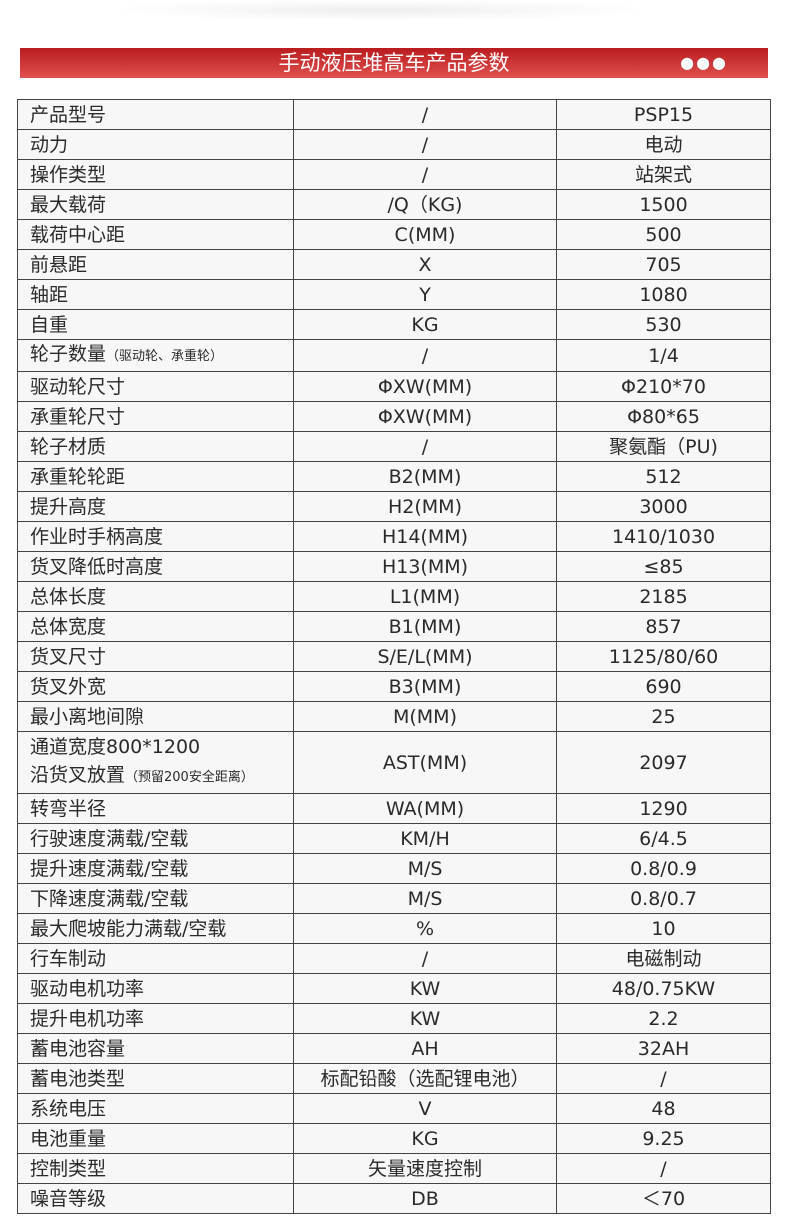  What do you see at coordinates (68, 354) in the screenshot?
I see `param-name-text: 轮子数量` at bounding box center [68, 354].